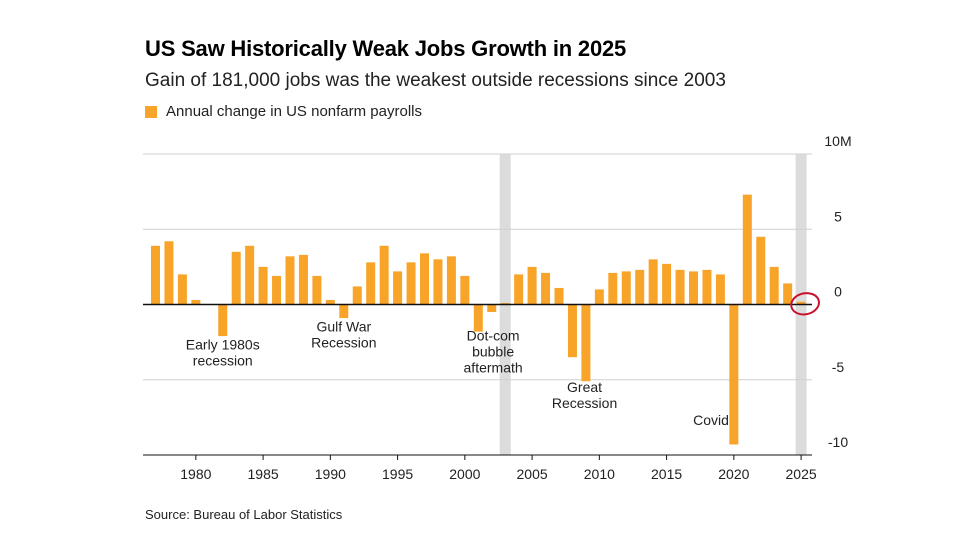 This screenshot has height=551, width=980. I want to click on bar-2021, so click(747, 249).